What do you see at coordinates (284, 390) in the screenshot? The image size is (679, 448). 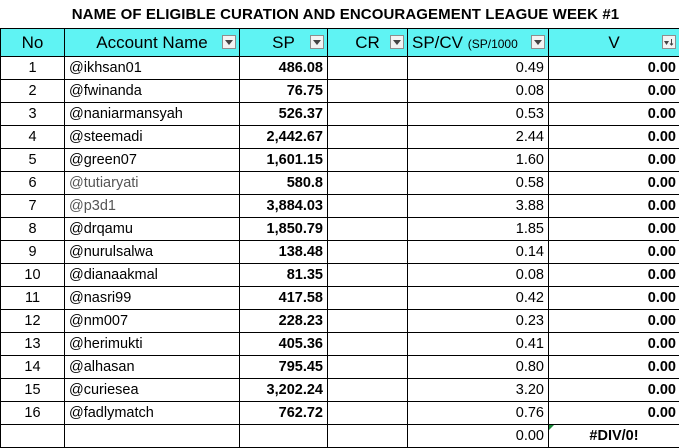 I see `cell-sp: 3,202.24` at bounding box center [284, 390].